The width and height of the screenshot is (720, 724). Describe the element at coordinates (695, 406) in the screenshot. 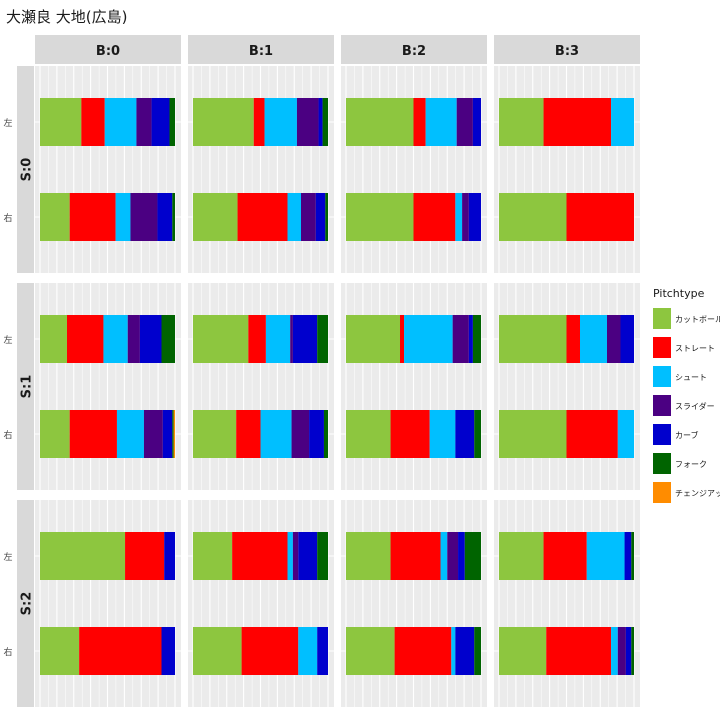

I see `legend-label: スライダー` at that location.